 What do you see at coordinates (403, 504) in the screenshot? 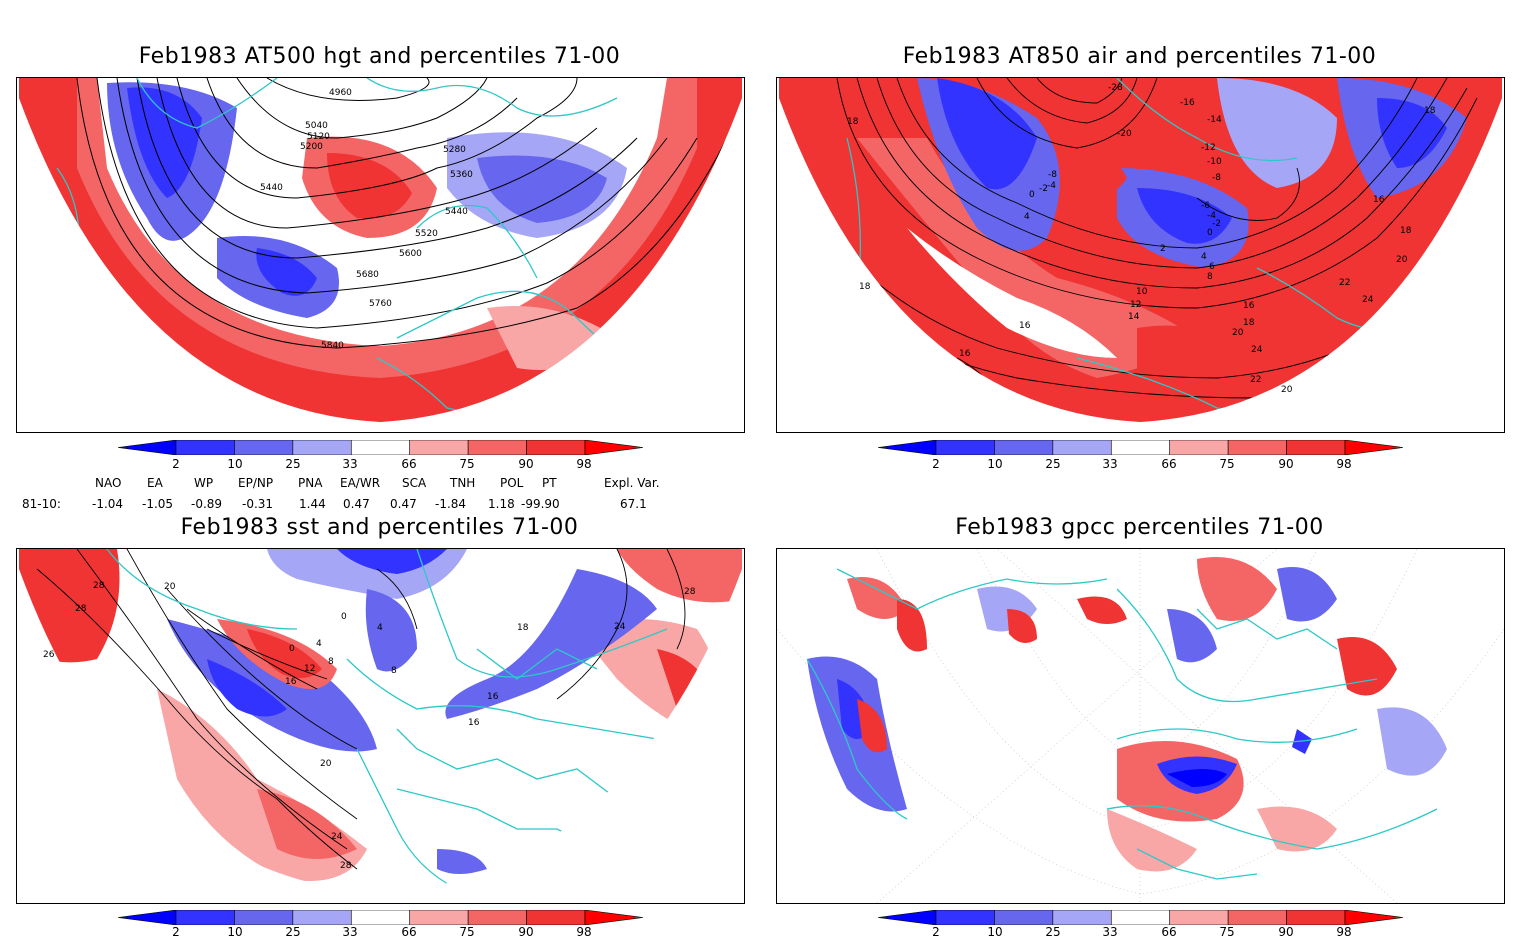
I see `index-value: 0.47` at bounding box center [403, 504].